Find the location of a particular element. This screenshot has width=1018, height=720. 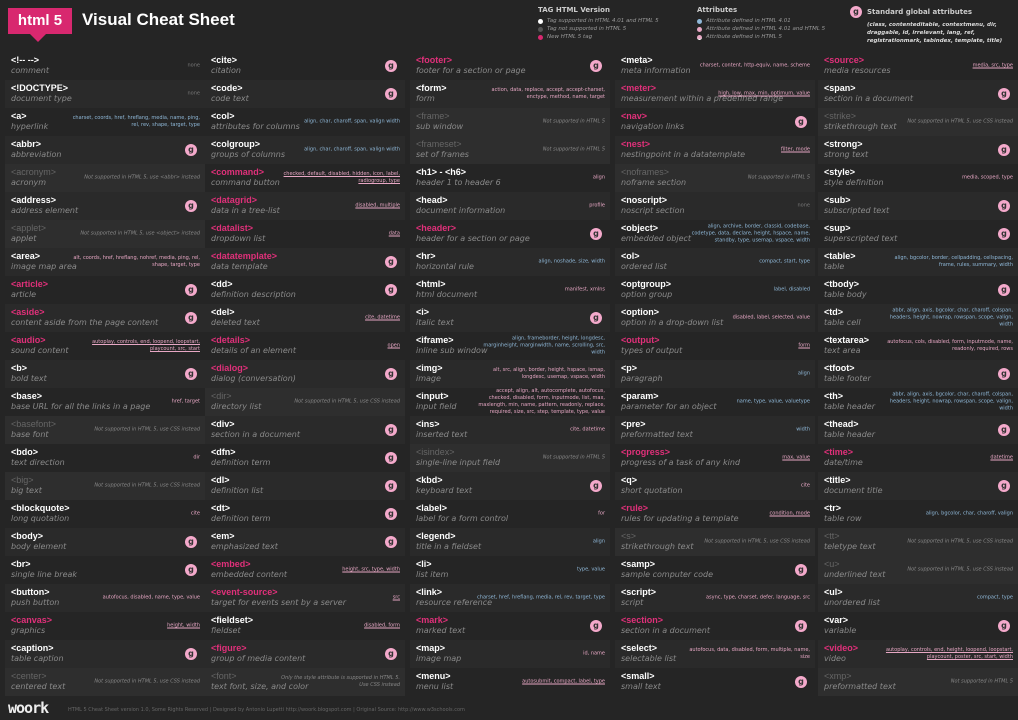

tag-description: option in a drop-down list is located at coordinates (672, 322).